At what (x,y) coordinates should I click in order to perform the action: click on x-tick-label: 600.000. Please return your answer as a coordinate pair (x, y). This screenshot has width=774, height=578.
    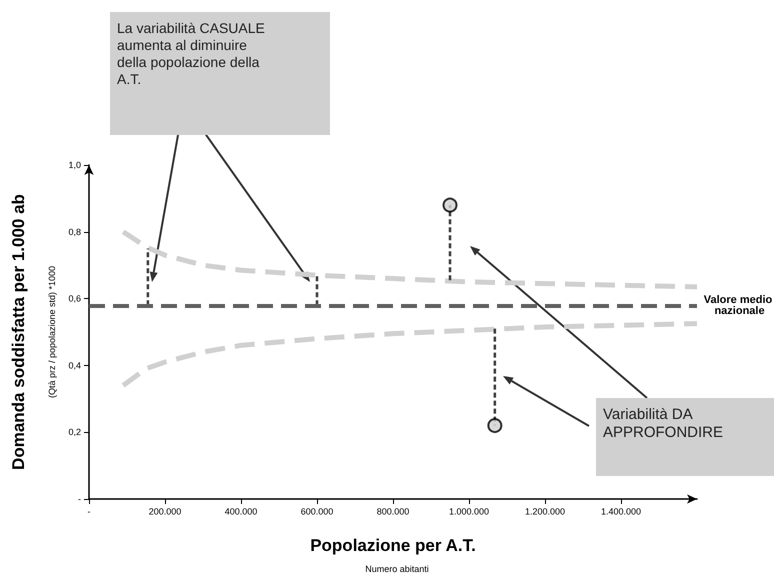
    Looking at the image, I should click on (317, 511).